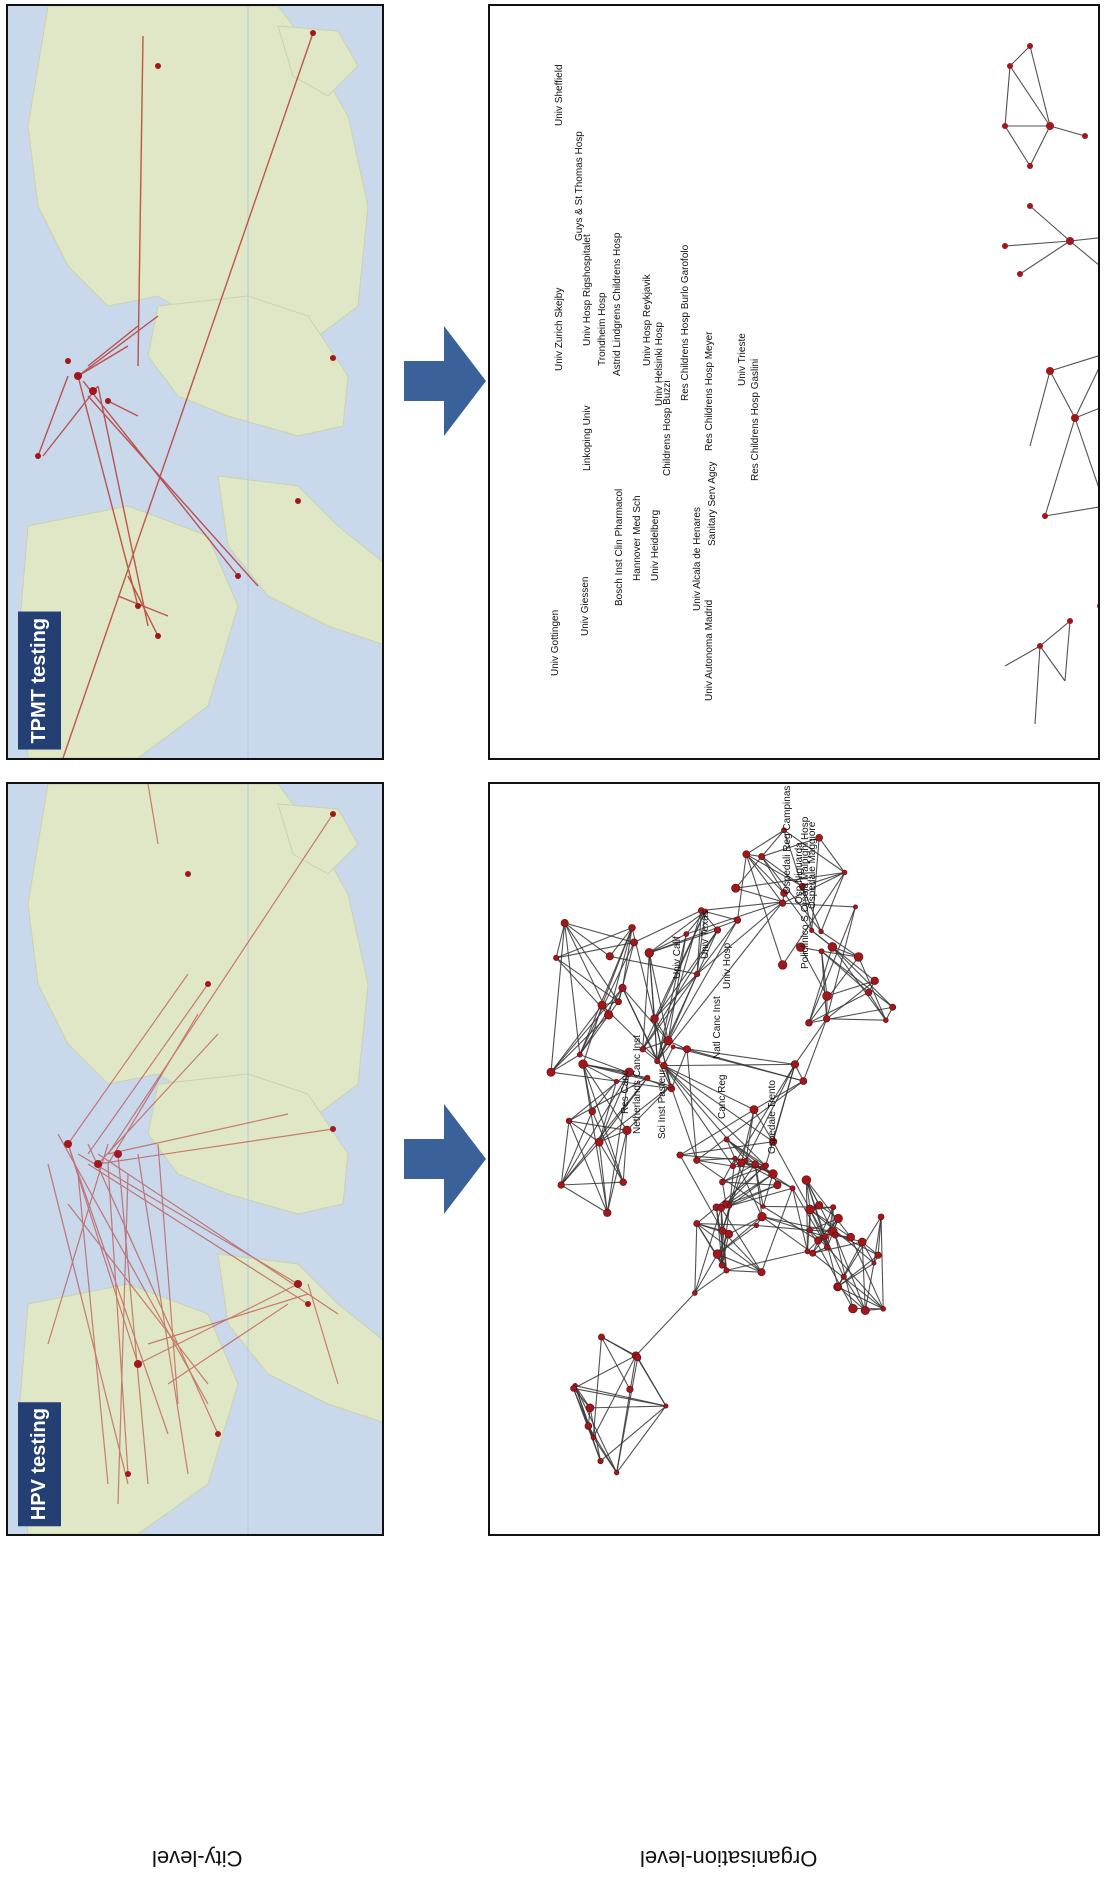  Describe the element at coordinates (197, 1858) in the screenshot. I see `city-level-label: City-level` at that location.